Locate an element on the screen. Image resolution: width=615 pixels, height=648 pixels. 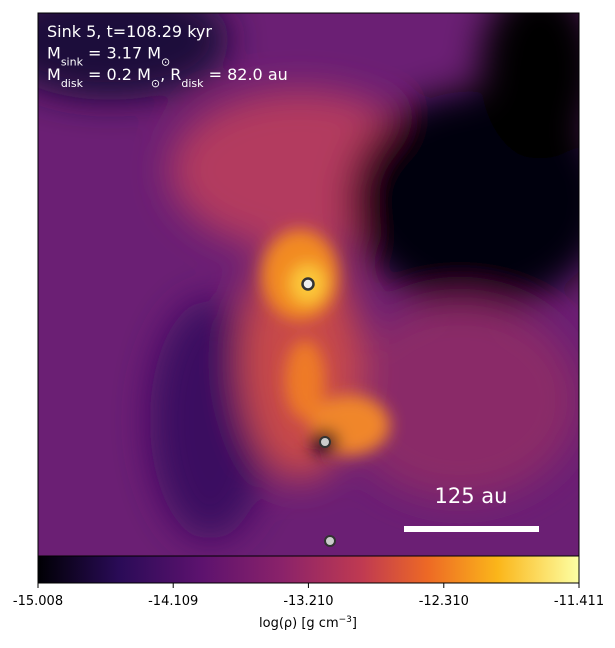
colorbar-tick-label: -12.310 is located at coordinates (444, 601).